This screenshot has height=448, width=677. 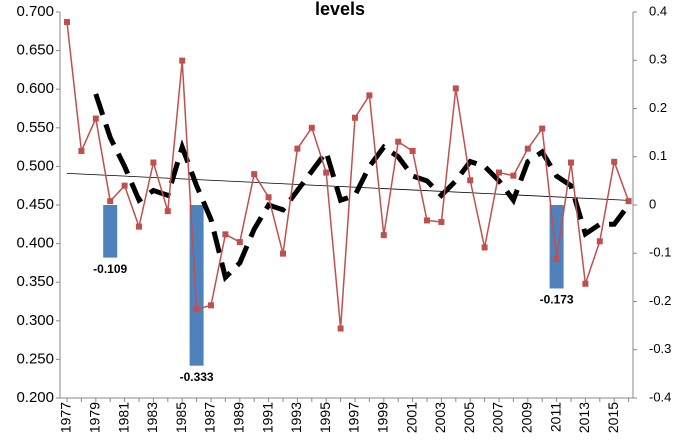 I want to click on x-tick-label: 1995, so click(x=325, y=417).